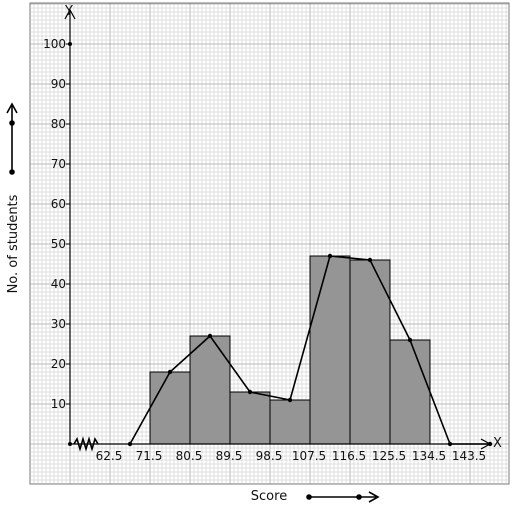  Describe the element at coordinates (58, 124) in the screenshot. I see `y-tick-label: 80` at that location.